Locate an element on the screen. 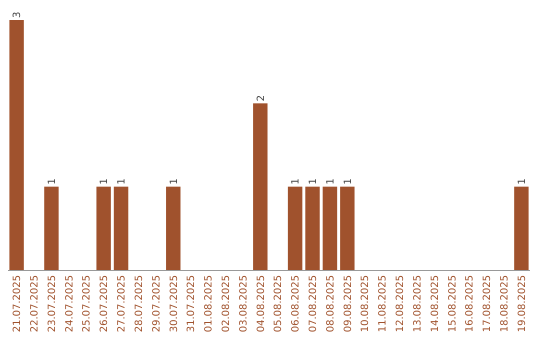 The height and width of the screenshot is (340, 540). x-tick-label: 03.08.2025 is located at coordinates (244, 303).